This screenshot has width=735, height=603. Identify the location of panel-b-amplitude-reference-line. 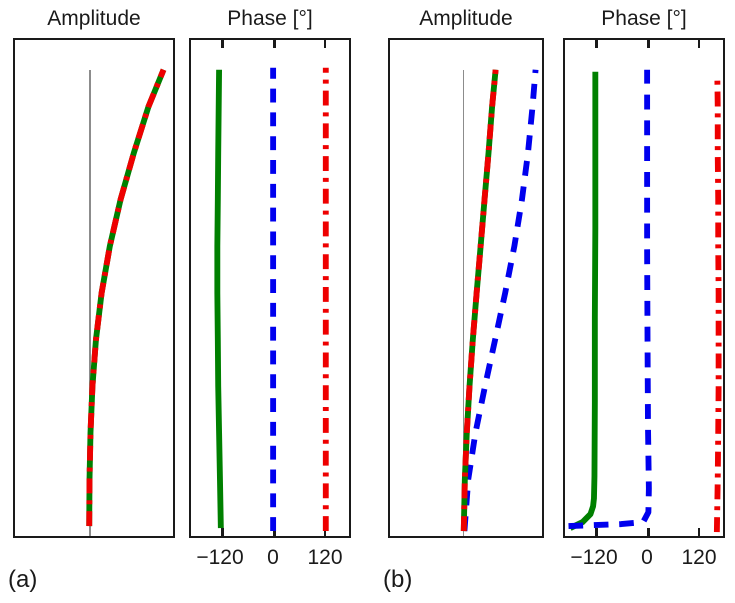
(463, 303).